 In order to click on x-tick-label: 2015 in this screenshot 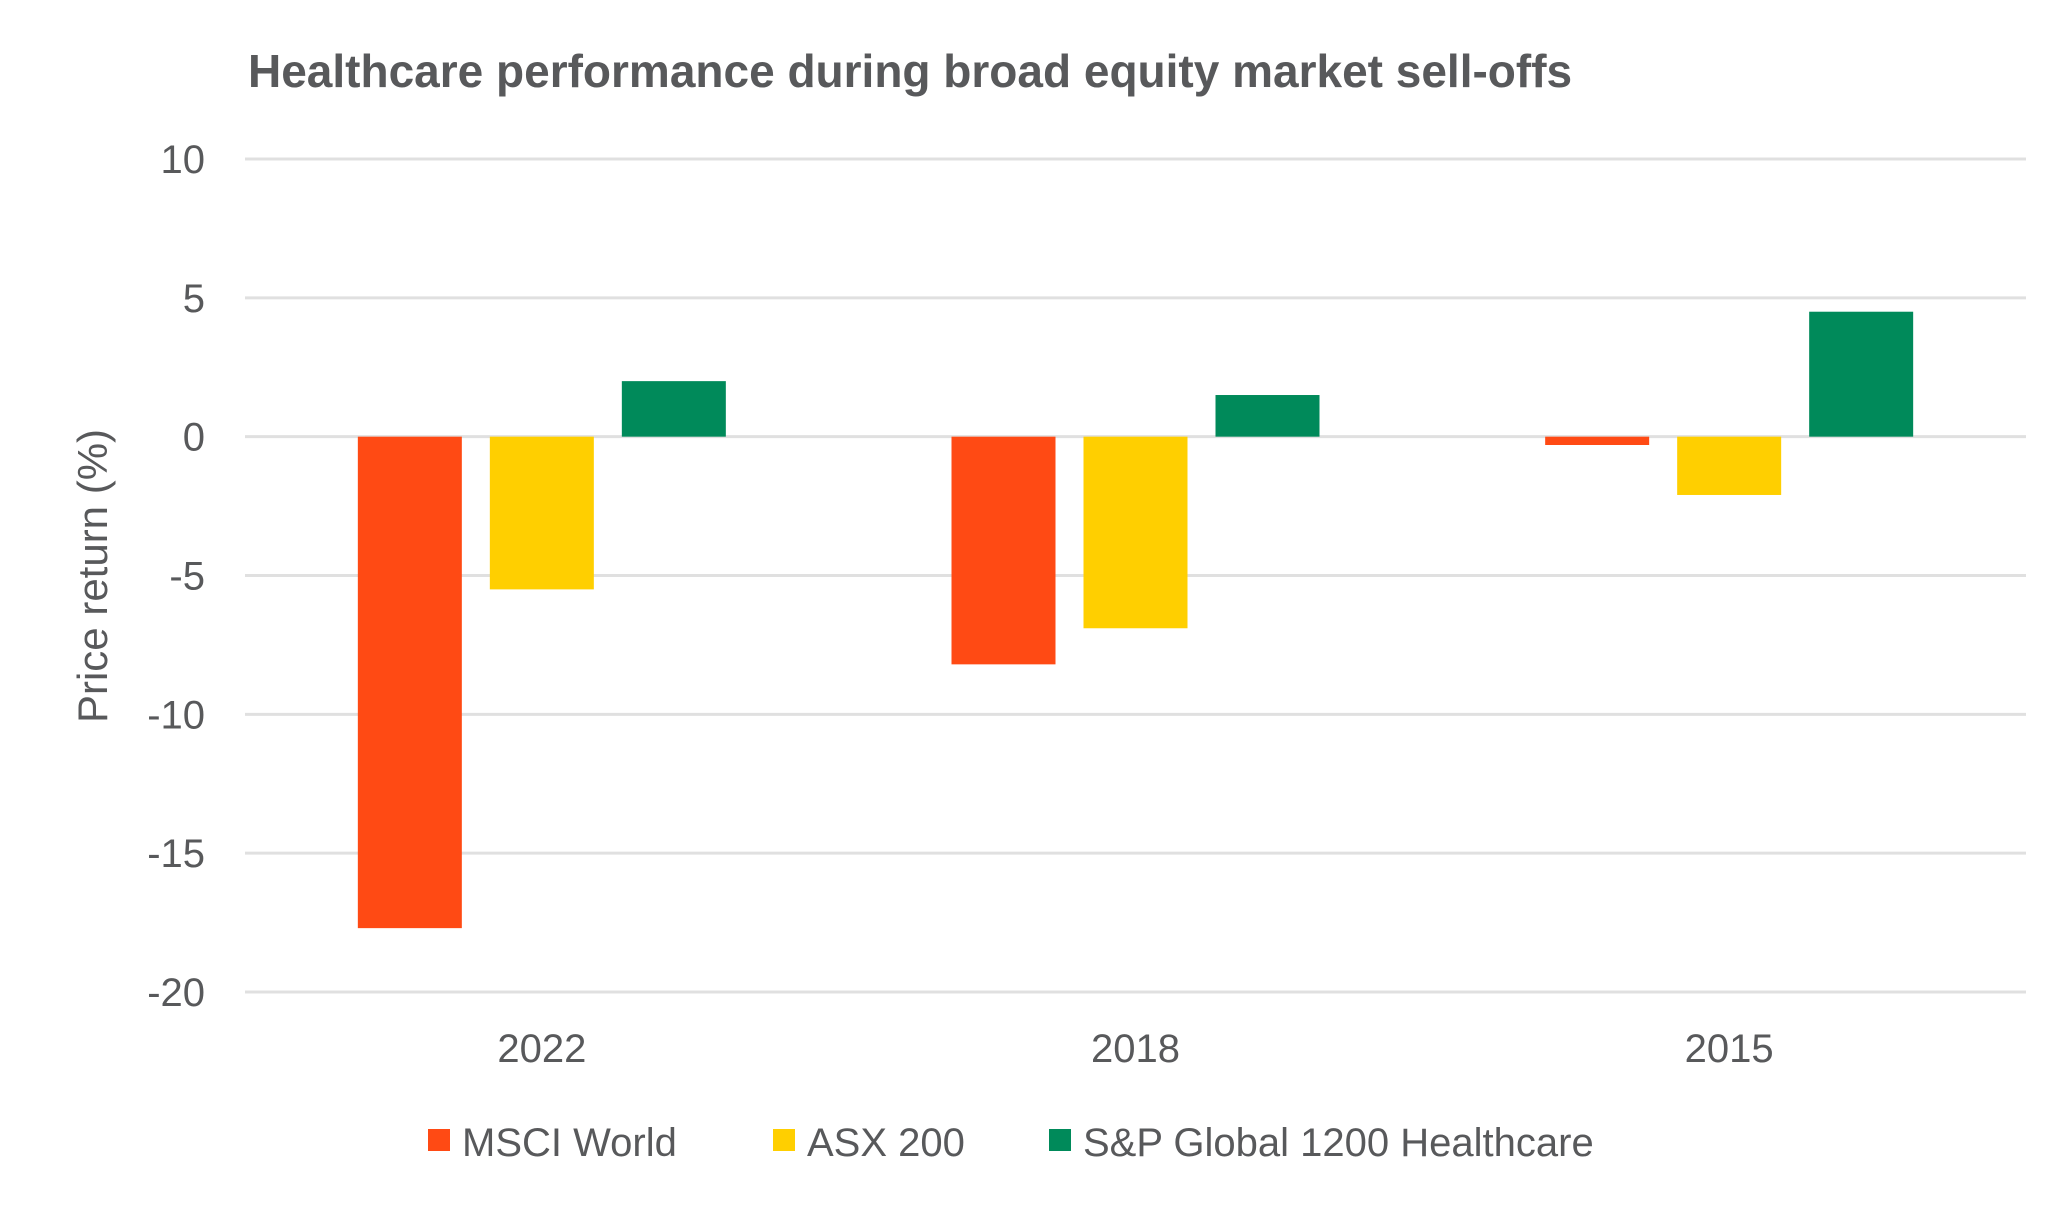, I will do `click(1729, 1049)`.